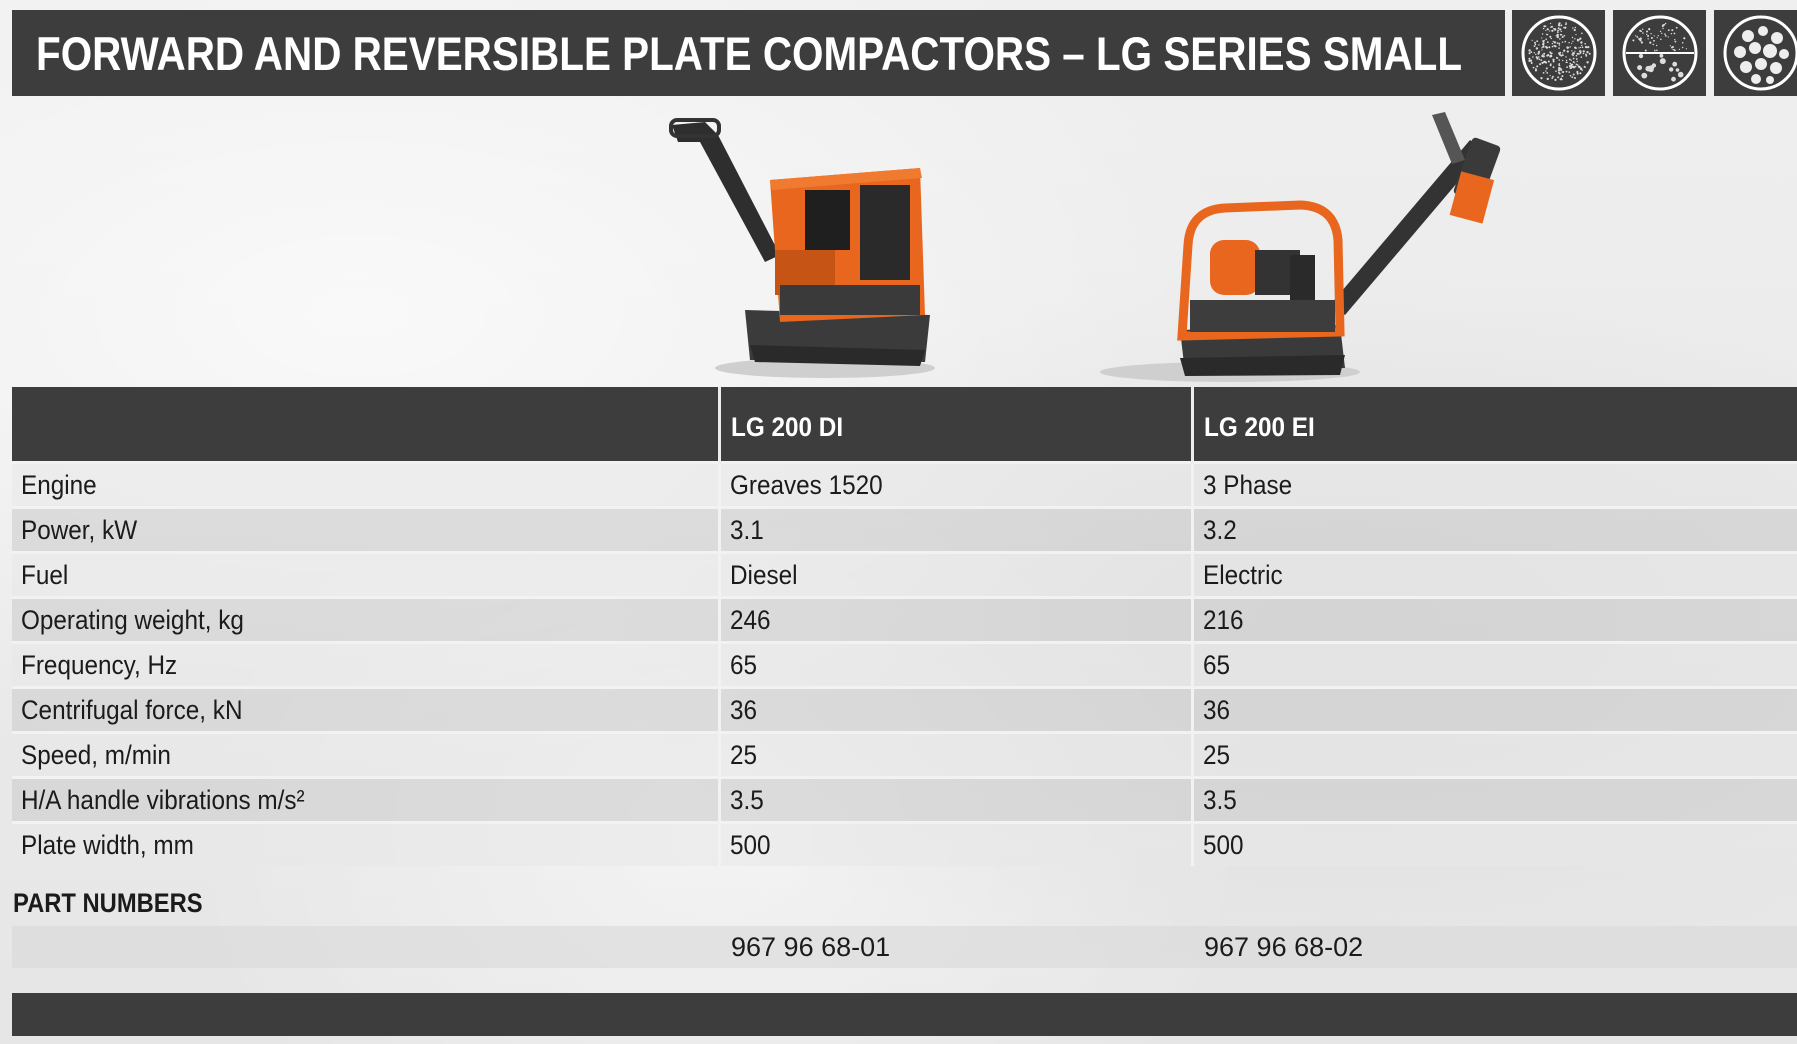 This screenshot has height=1044, width=1797. Describe the element at coordinates (132, 709) in the screenshot. I see `row-label-text: Centrifugal force, kN` at that location.